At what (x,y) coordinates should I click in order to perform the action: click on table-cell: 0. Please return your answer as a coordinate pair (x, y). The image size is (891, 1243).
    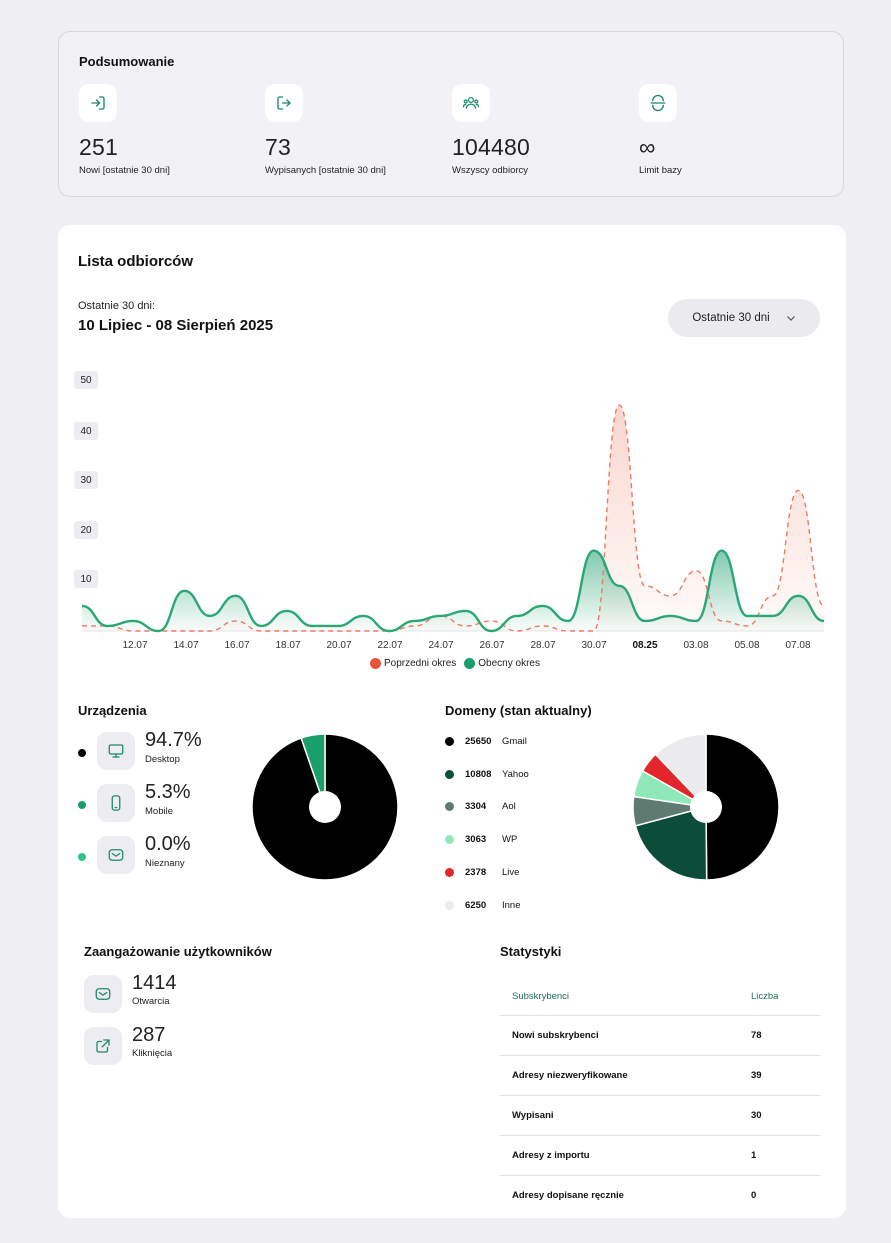
    Looking at the image, I should click on (754, 1195).